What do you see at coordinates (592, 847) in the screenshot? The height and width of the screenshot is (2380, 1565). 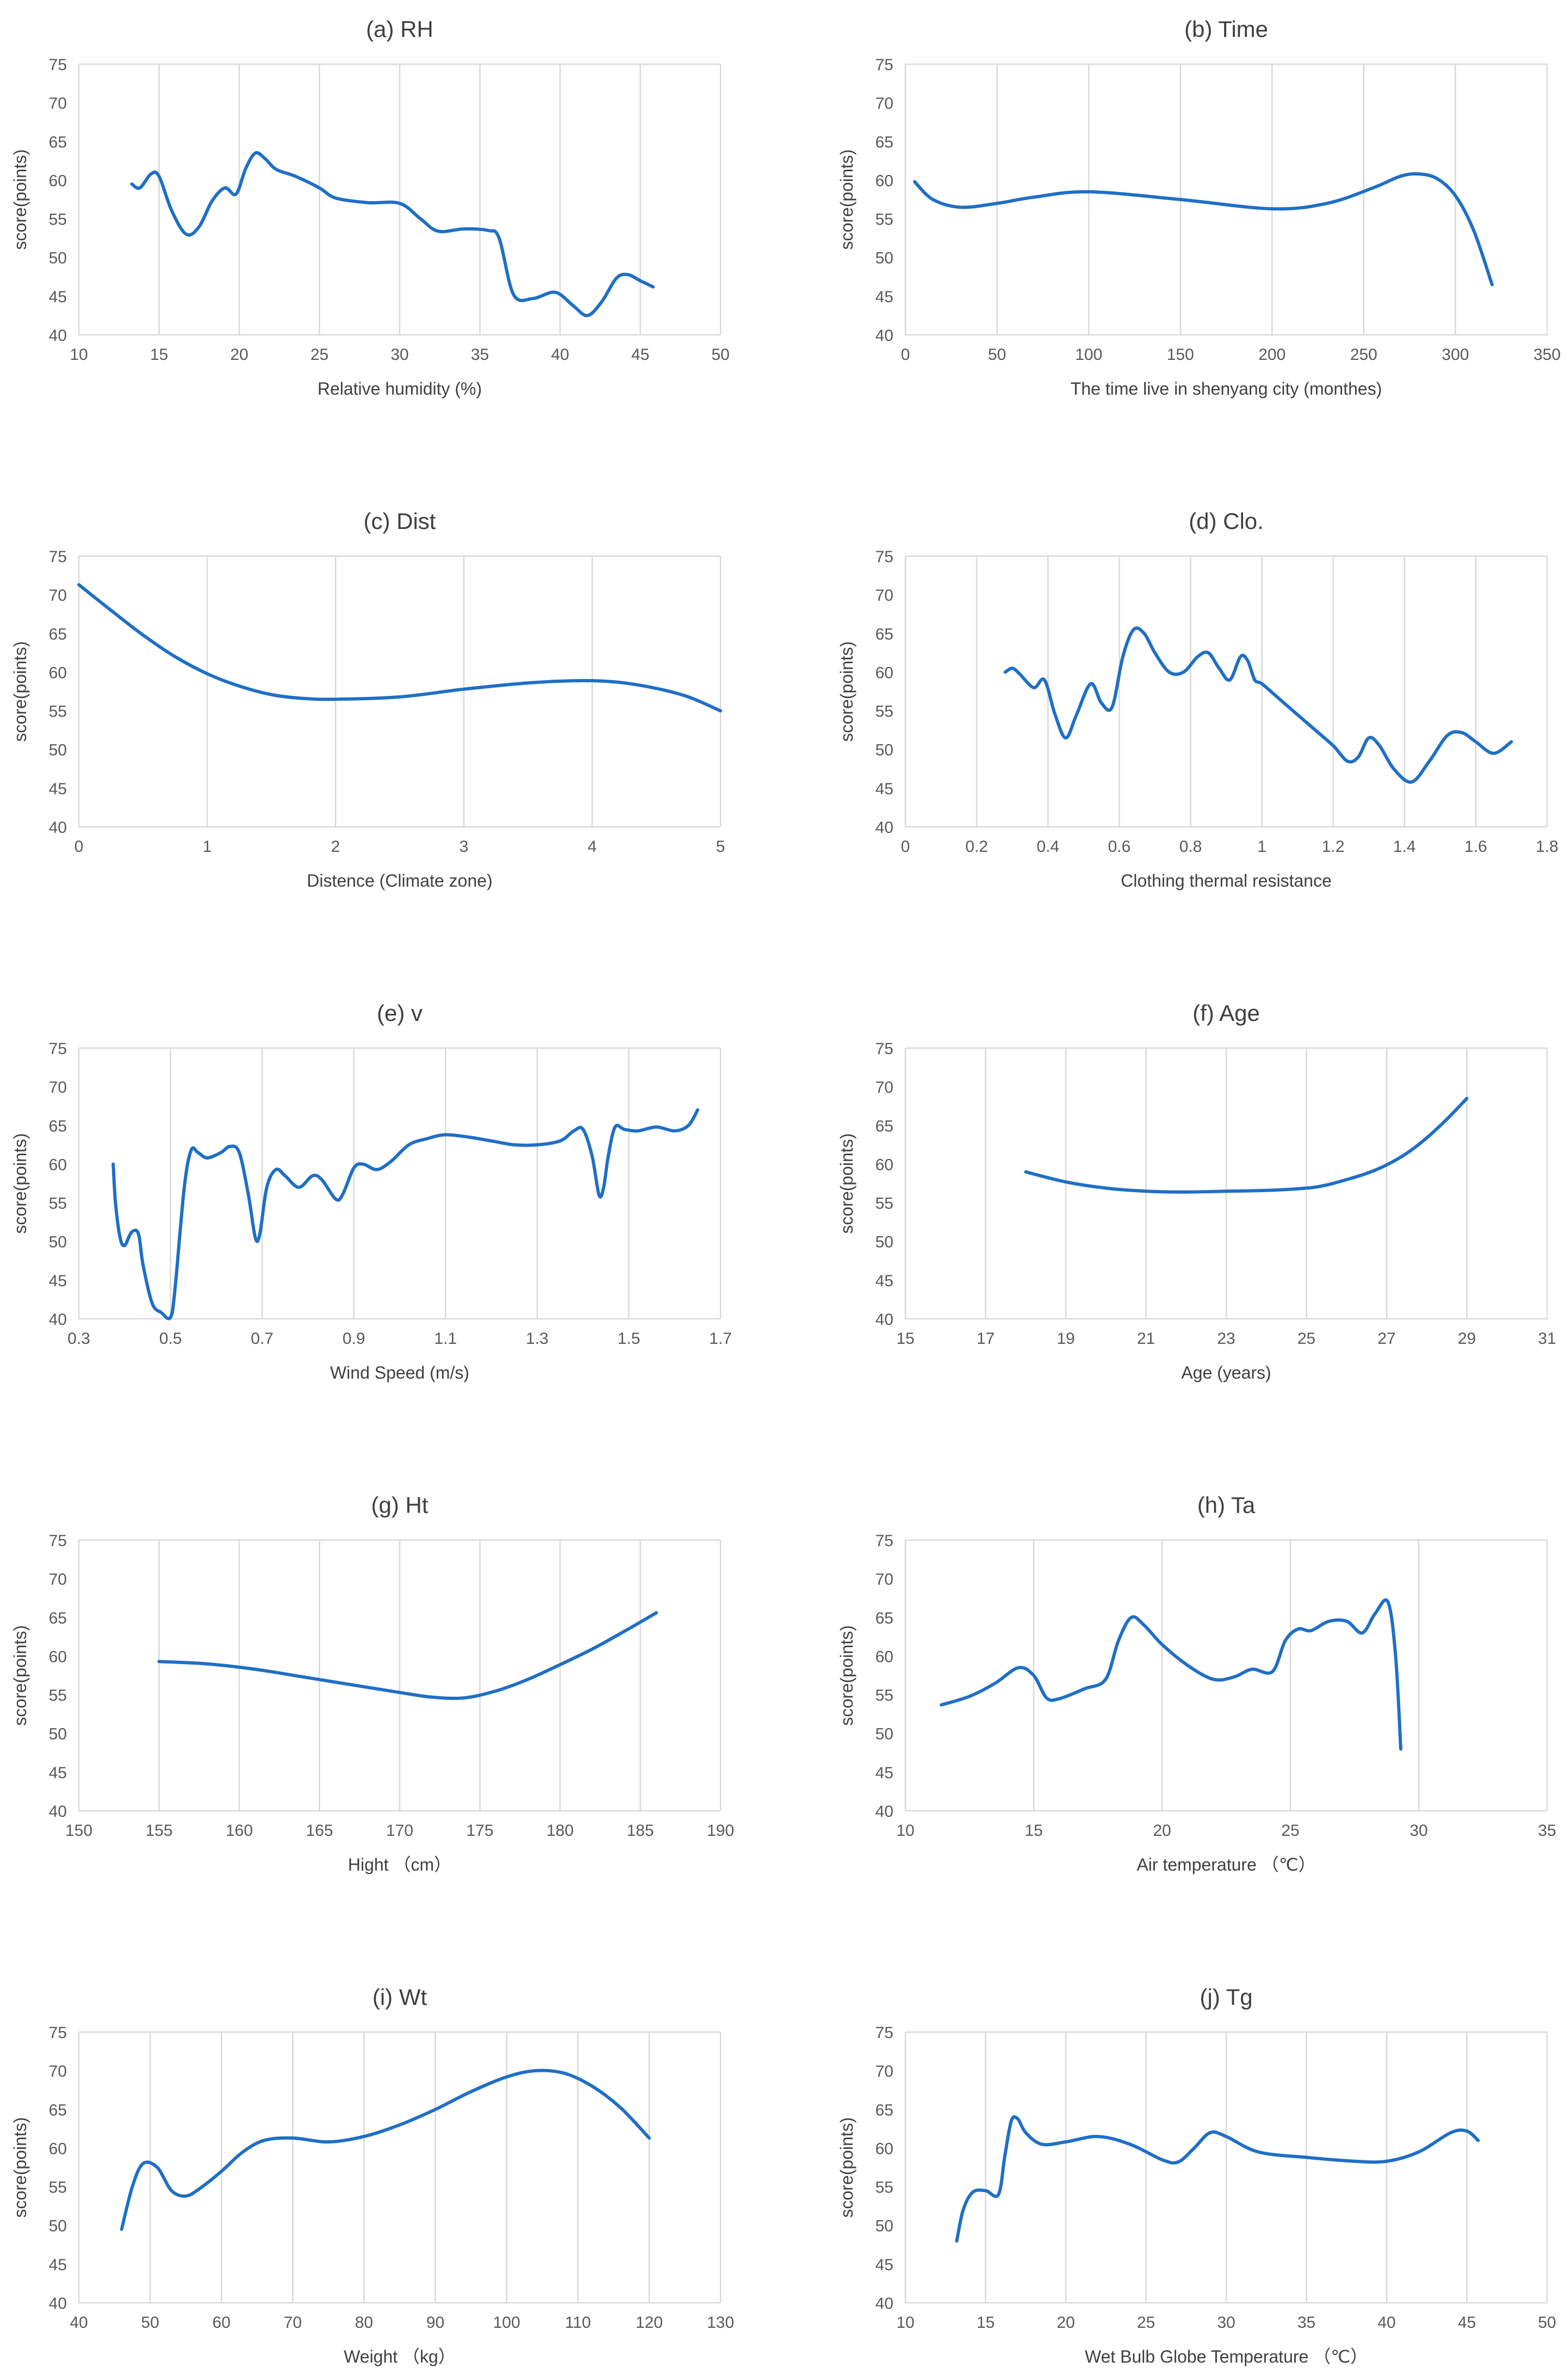 I see `x-tick-label: 4` at bounding box center [592, 847].